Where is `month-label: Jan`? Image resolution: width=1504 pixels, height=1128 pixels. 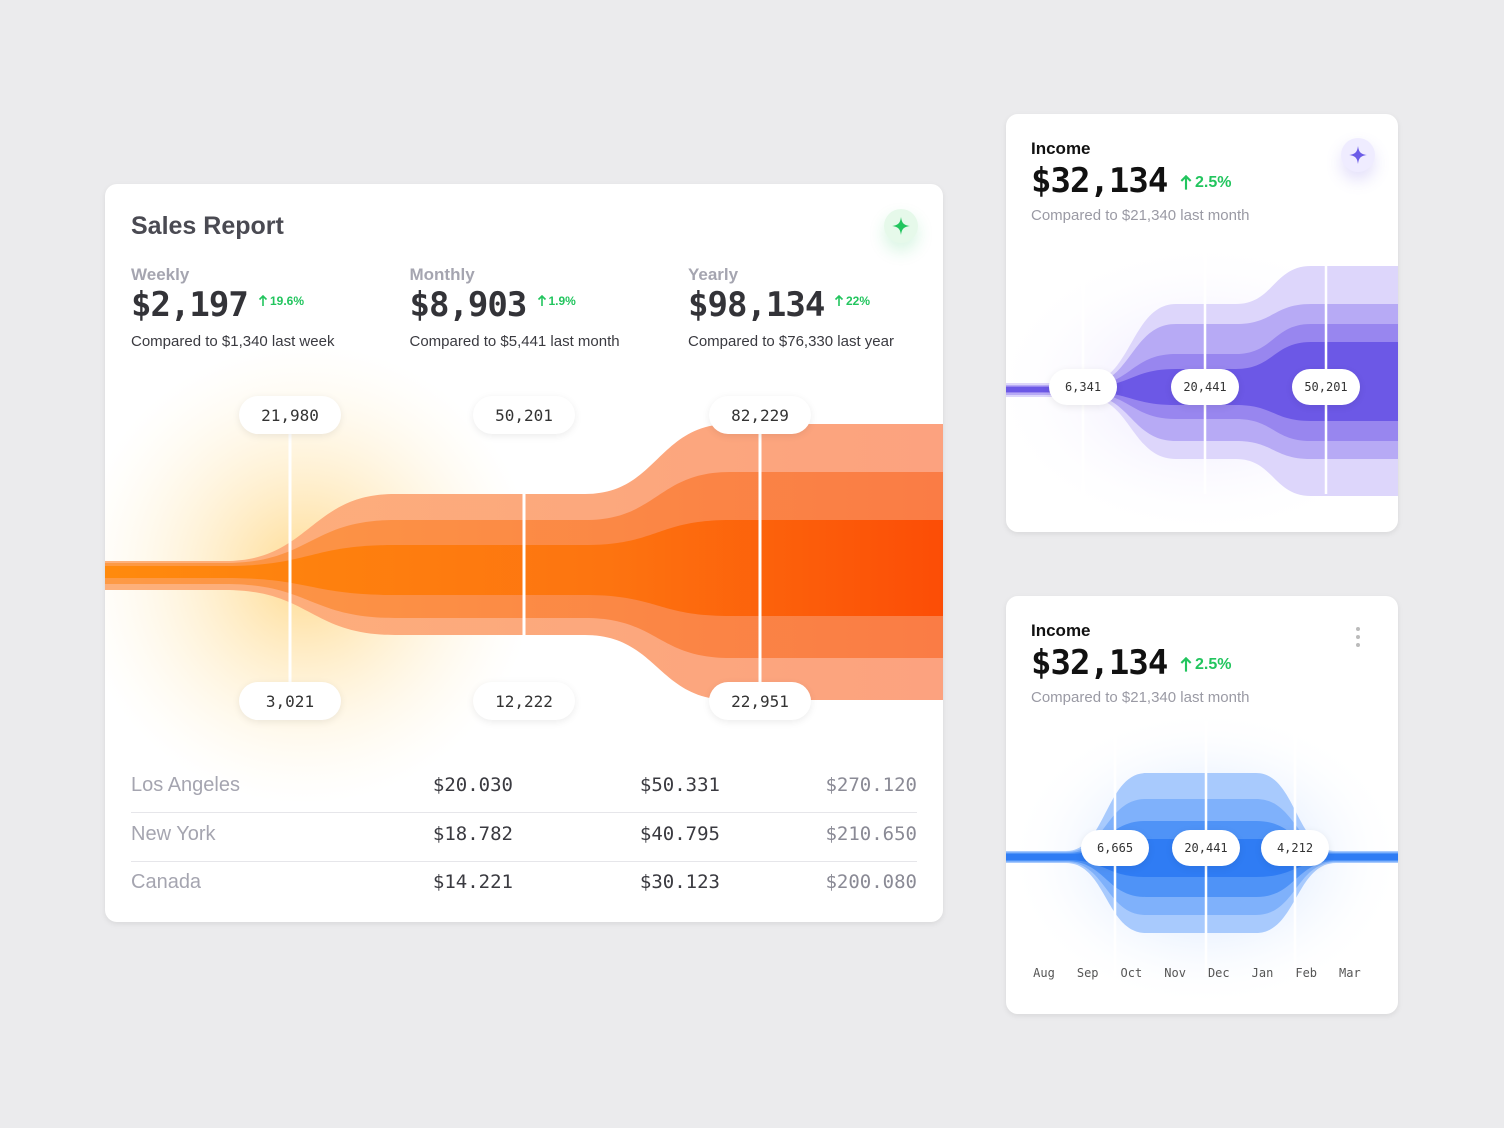 month-label: Jan is located at coordinates (1262, 973).